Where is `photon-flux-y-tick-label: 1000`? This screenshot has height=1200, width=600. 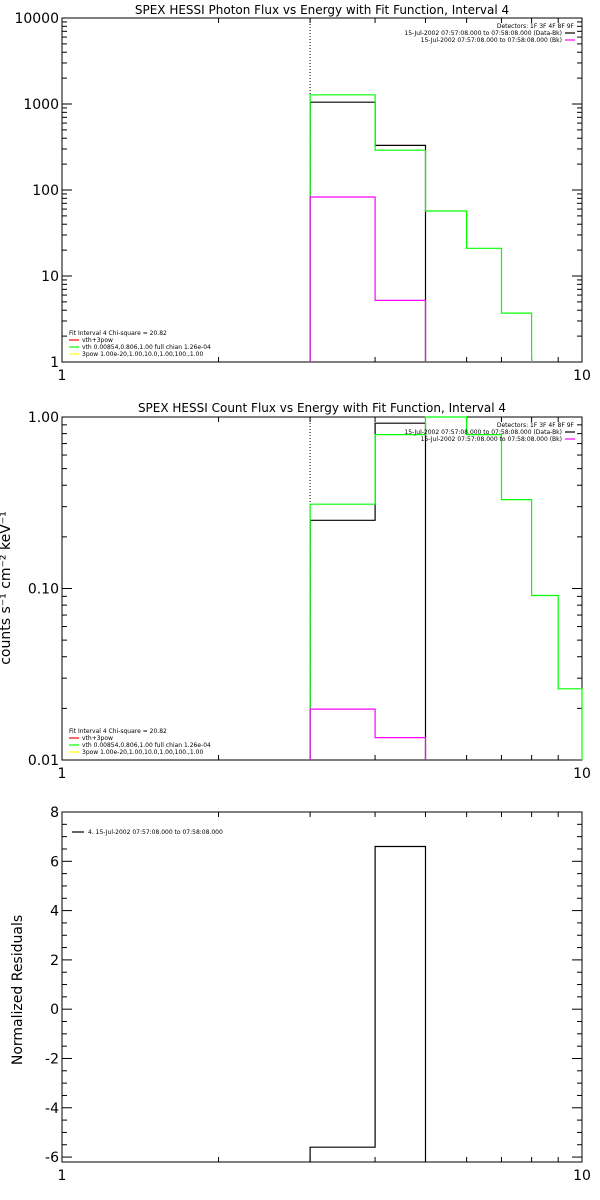 photon-flux-y-tick-label: 1000 is located at coordinates (41, 105).